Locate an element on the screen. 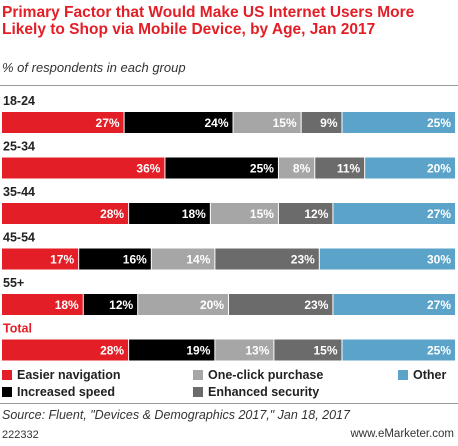  data-label-25-34-increased-speed: 25% is located at coordinates (262, 169).